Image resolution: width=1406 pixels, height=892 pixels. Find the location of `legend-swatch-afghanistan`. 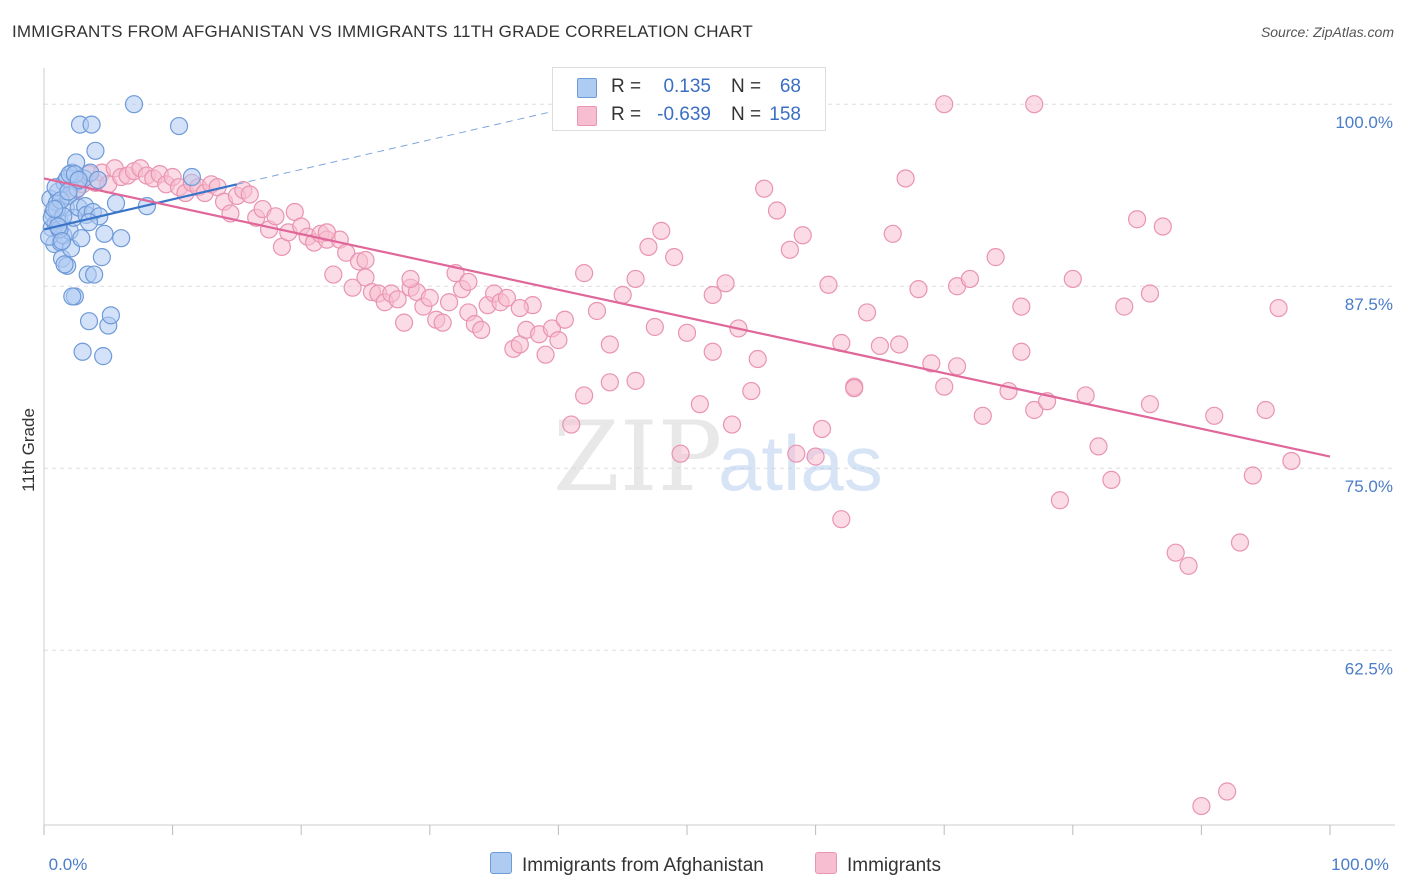

legend-swatch-afghanistan is located at coordinates (587, 88).